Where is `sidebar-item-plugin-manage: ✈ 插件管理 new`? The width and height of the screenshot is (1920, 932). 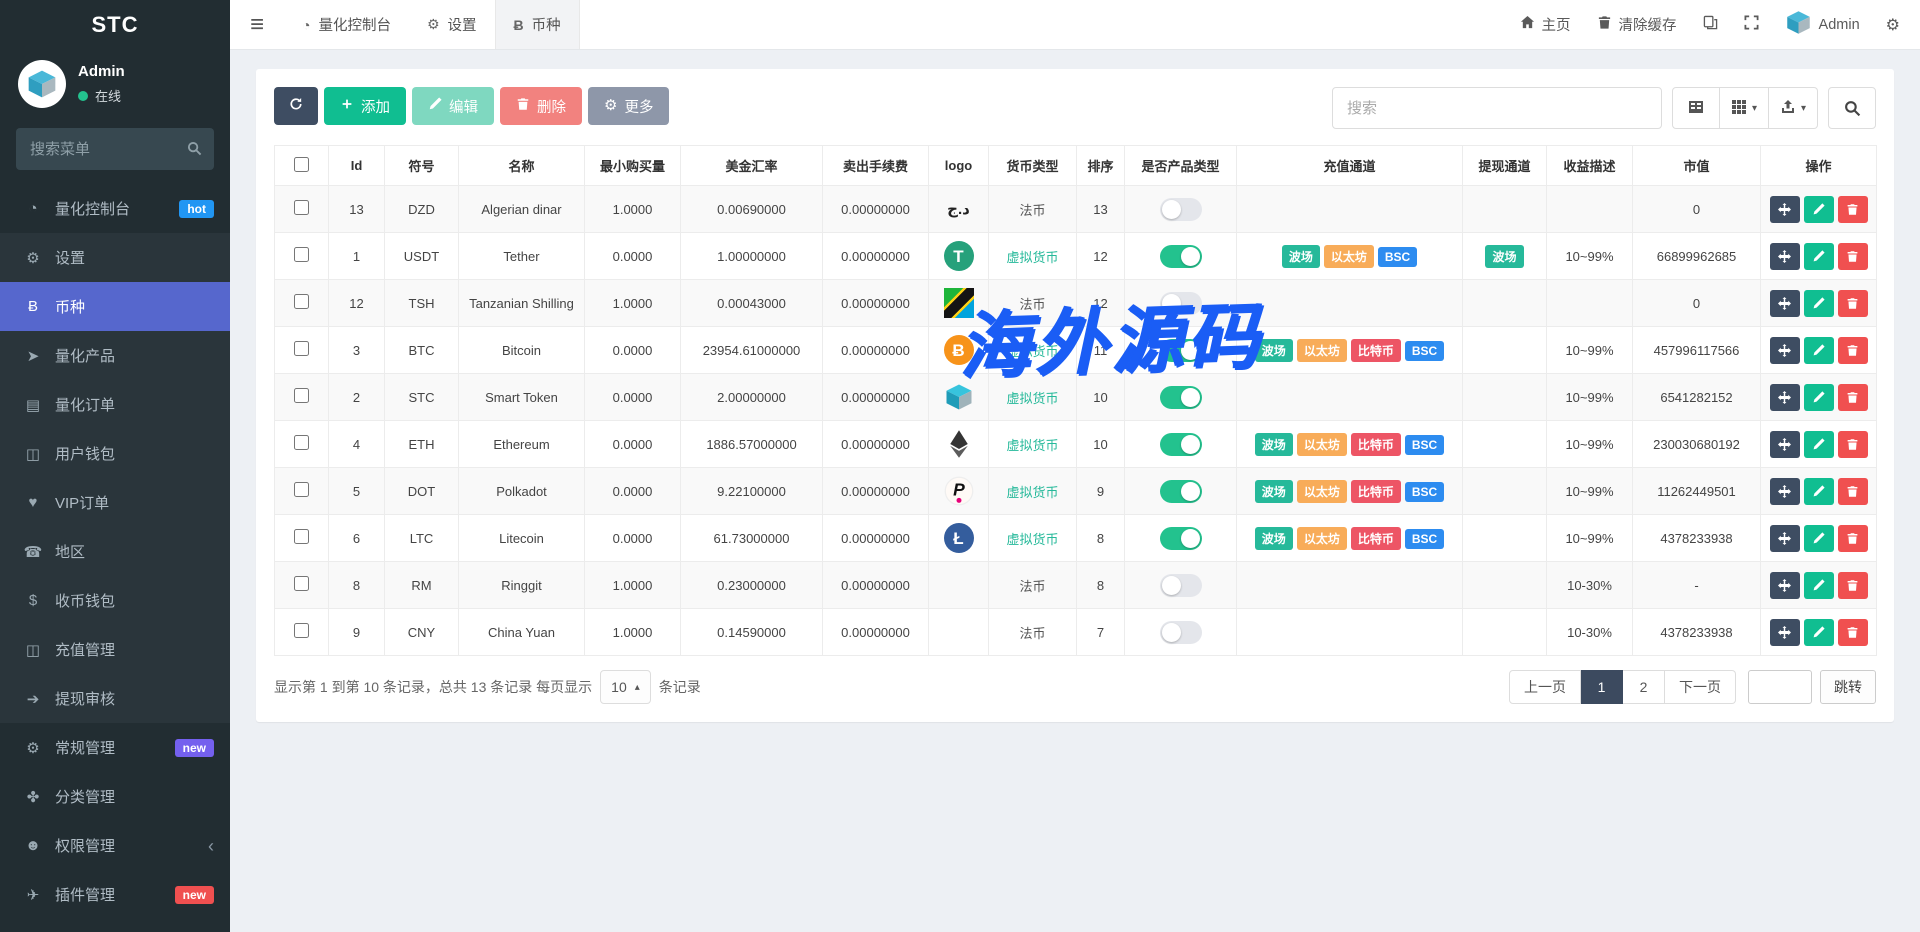
sidebar-item-plugin-manage: ✈ 插件管理 new is located at coordinates (115, 894).